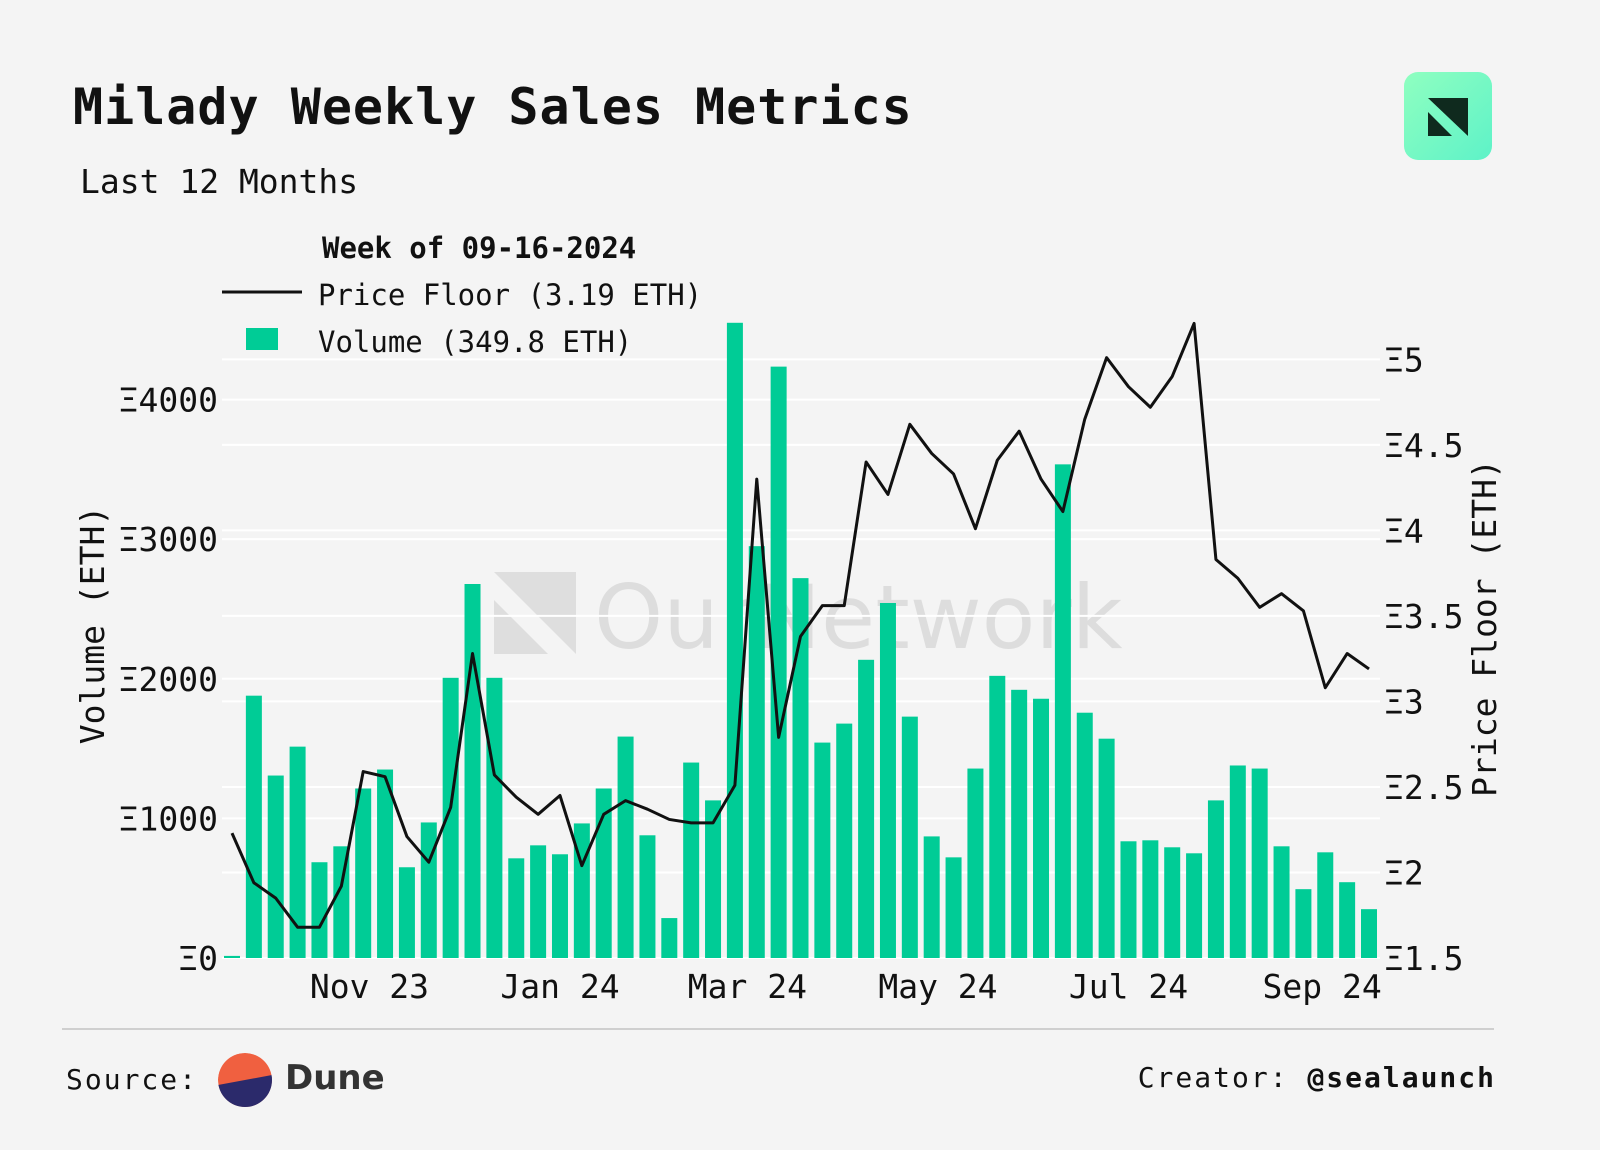  Describe the element at coordinates (937, 986) in the screenshot. I see `x-tick-label: May 24` at that location.